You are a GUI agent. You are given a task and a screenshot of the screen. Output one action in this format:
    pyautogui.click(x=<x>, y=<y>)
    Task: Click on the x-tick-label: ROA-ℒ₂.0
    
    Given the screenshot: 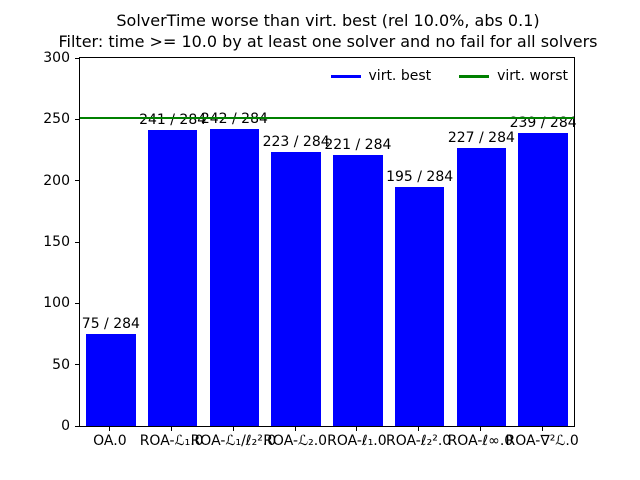 What is the action you would take?
    pyautogui.click(x=295, y=441)
    